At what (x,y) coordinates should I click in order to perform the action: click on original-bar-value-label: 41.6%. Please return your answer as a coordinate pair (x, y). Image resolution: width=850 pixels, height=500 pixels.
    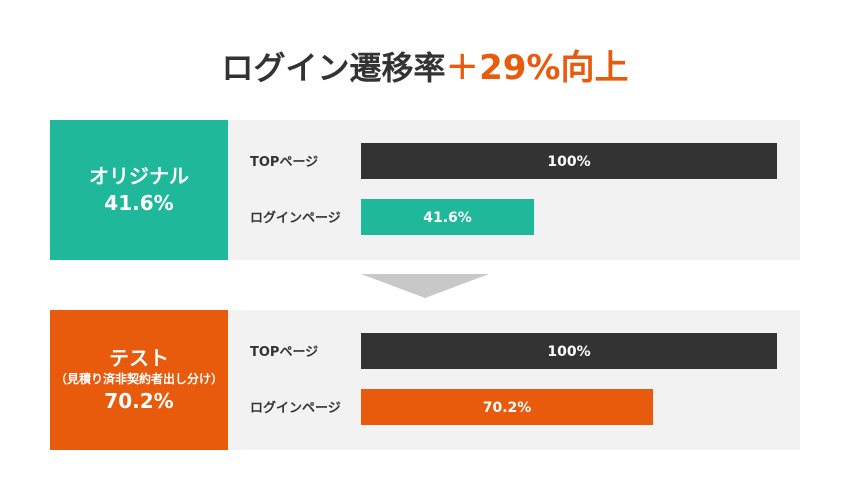
    Looking at the image, I should click on (447, 218).